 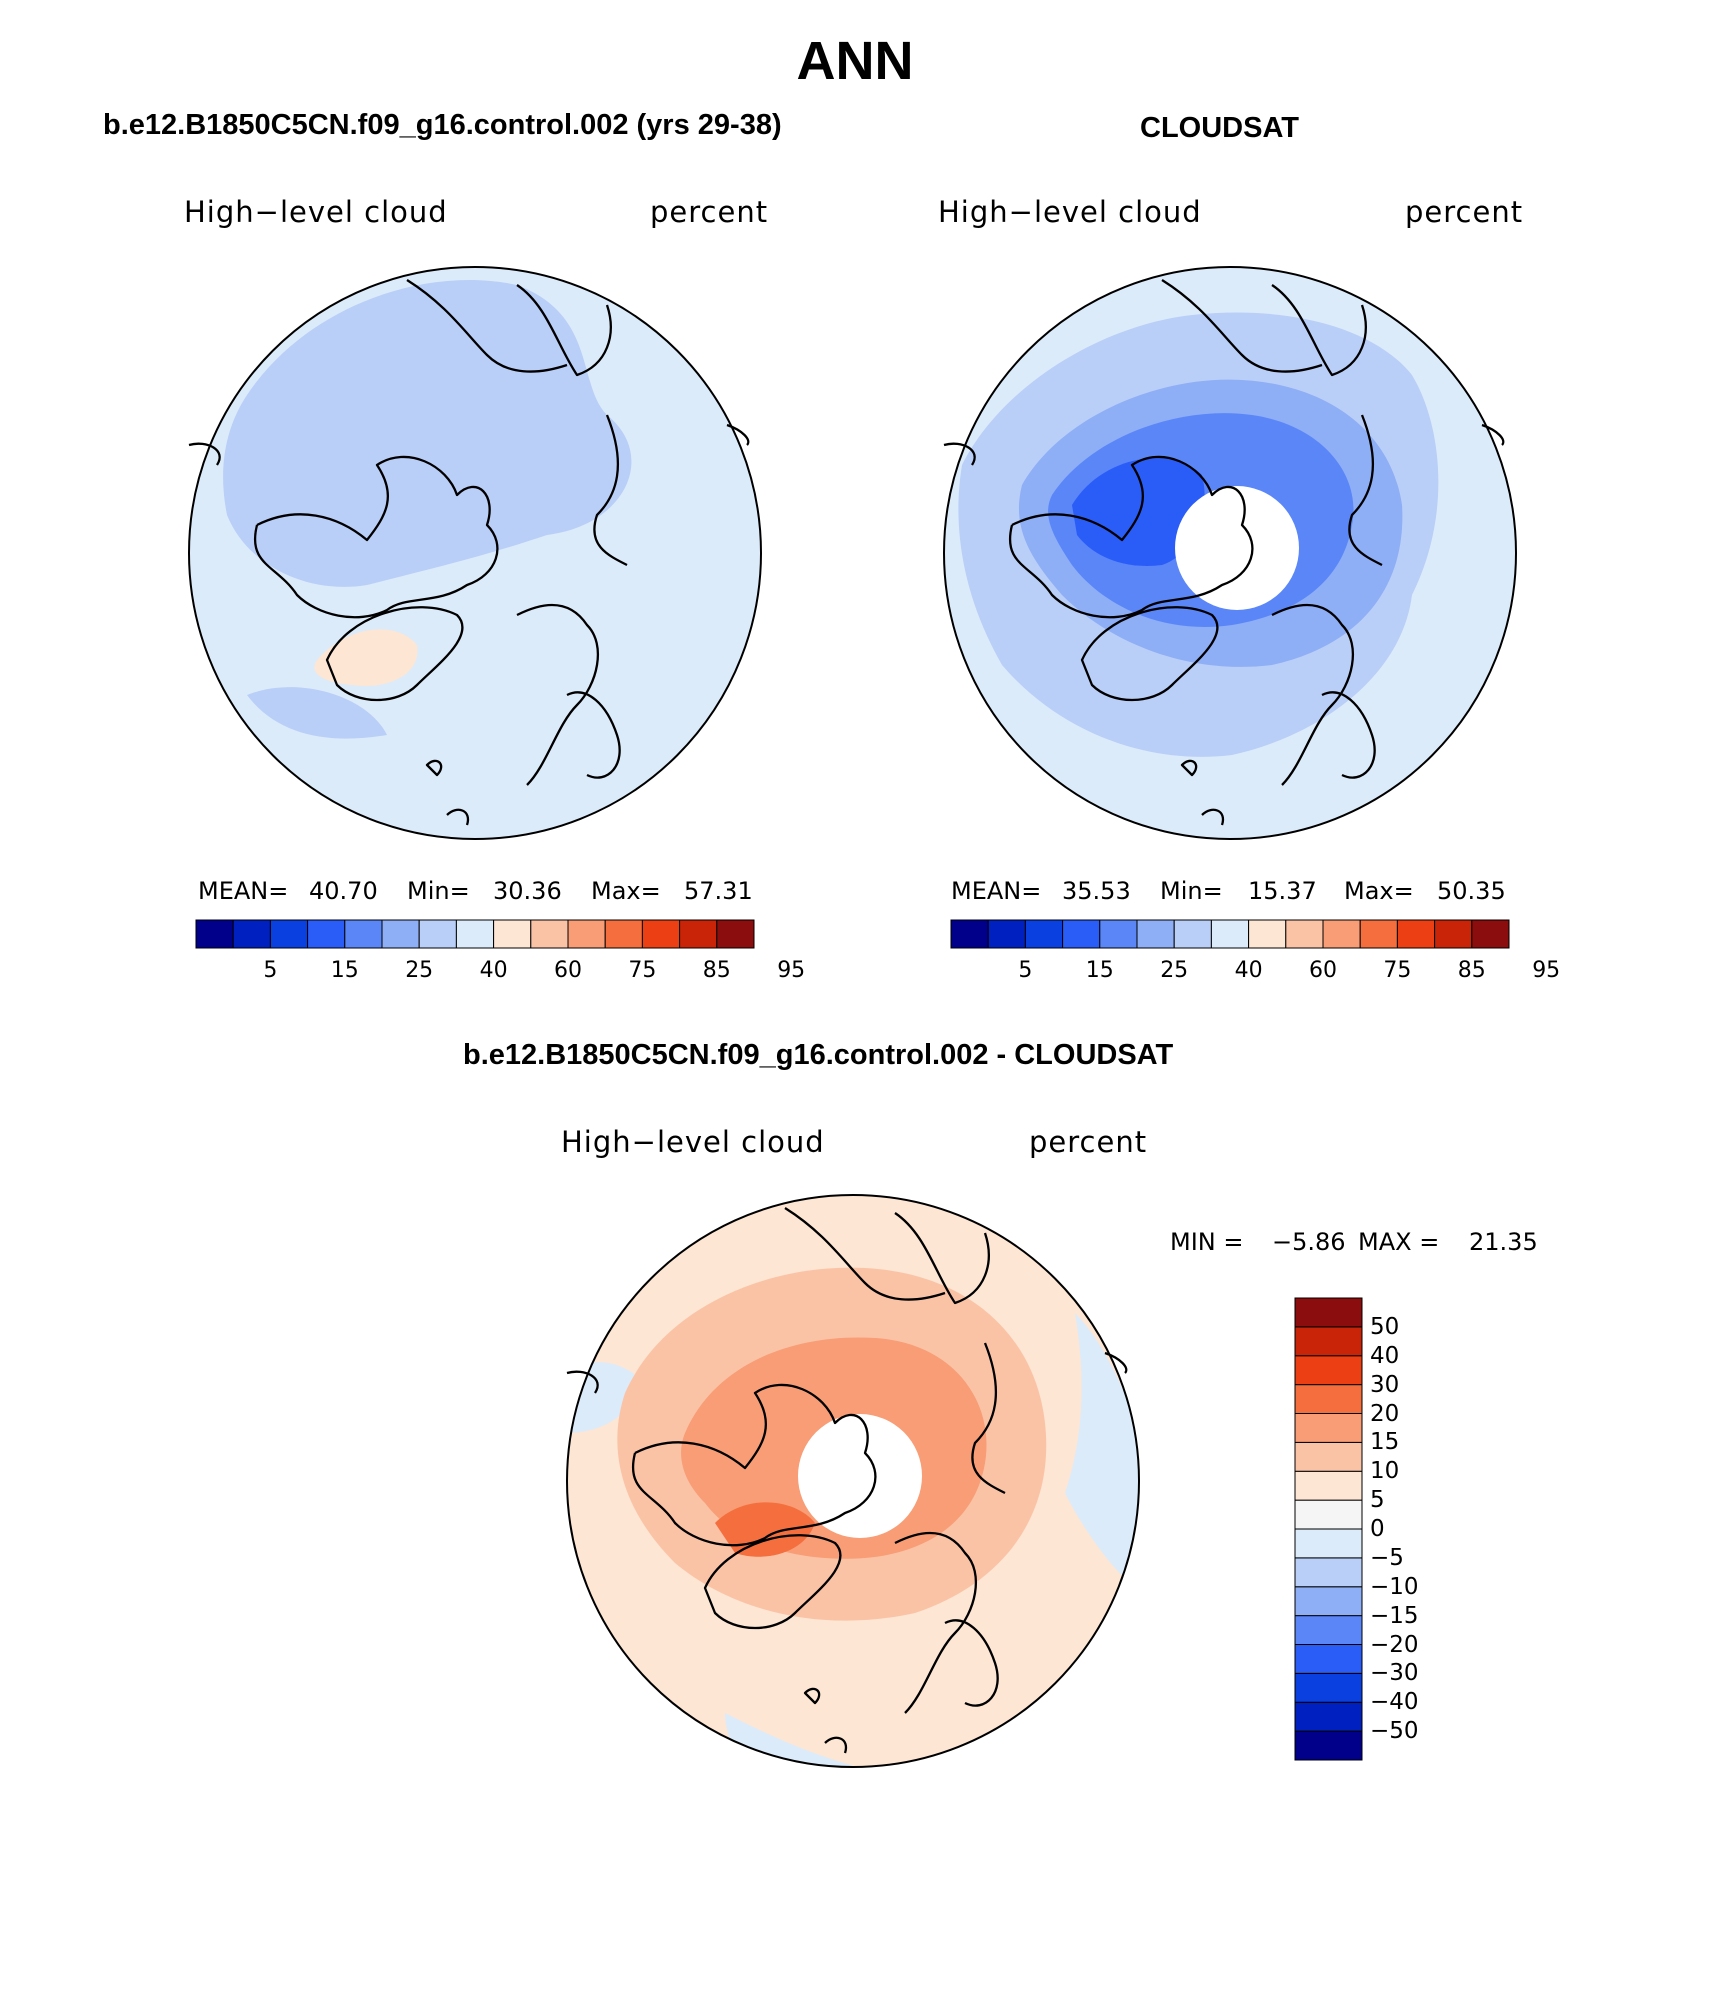 I want to click on colorbar-tick-label: −10, so click(x=1394, y=1586).